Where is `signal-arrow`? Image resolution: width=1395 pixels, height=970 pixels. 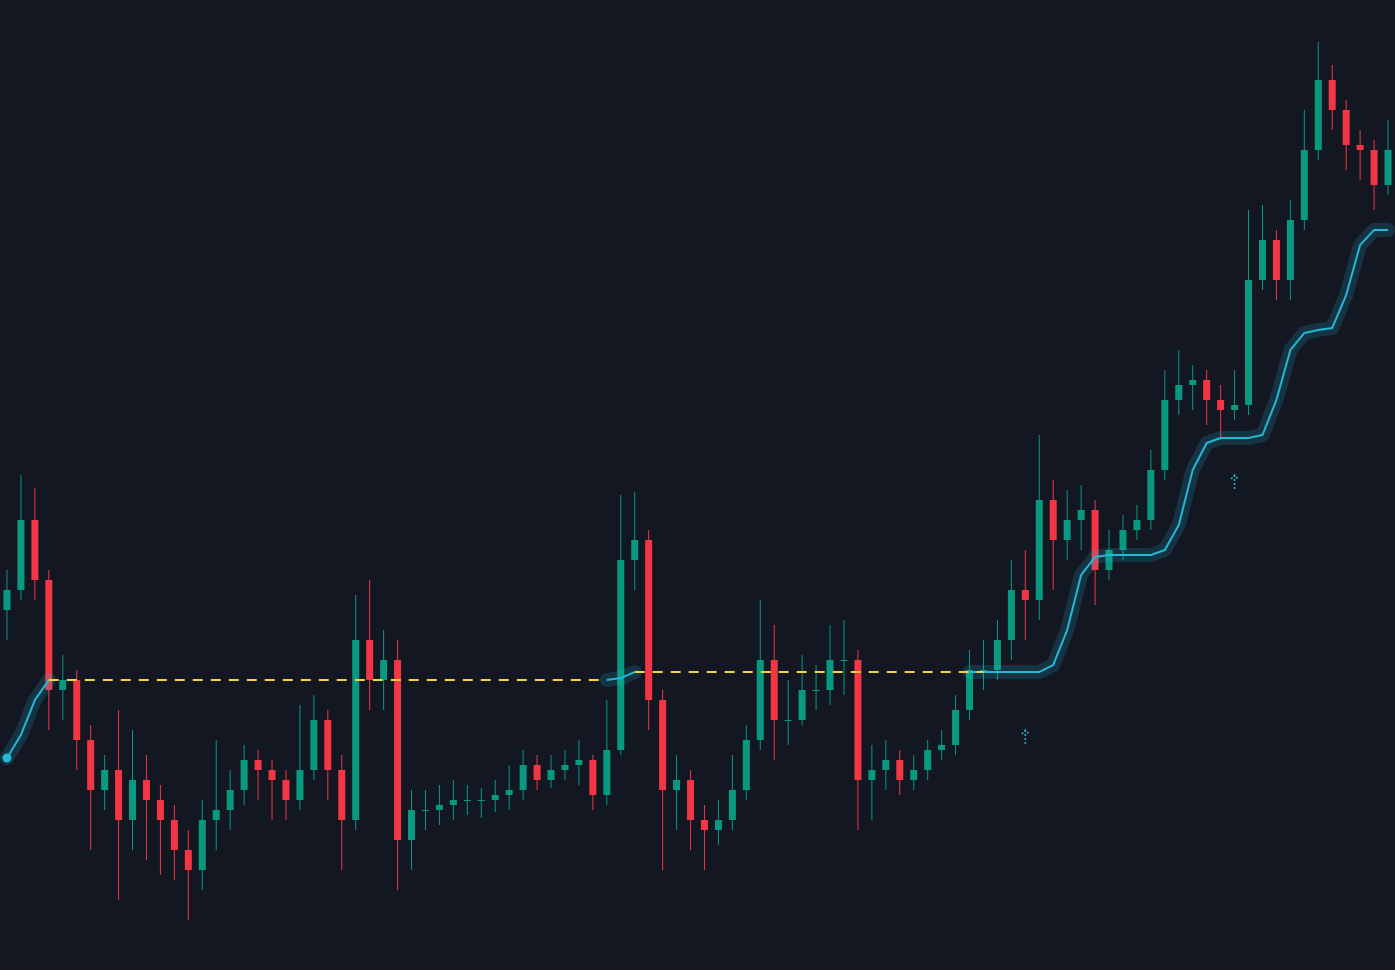 signal-arrow is located at coordinates (1025, 737).